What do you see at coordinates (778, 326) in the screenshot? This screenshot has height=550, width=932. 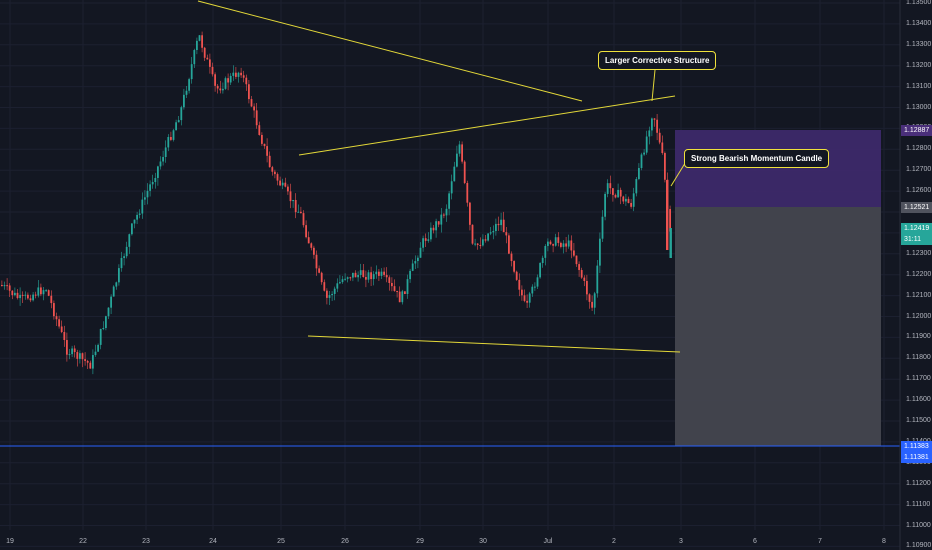 I see `take-profit-zone` at bounding box center [778, 326].